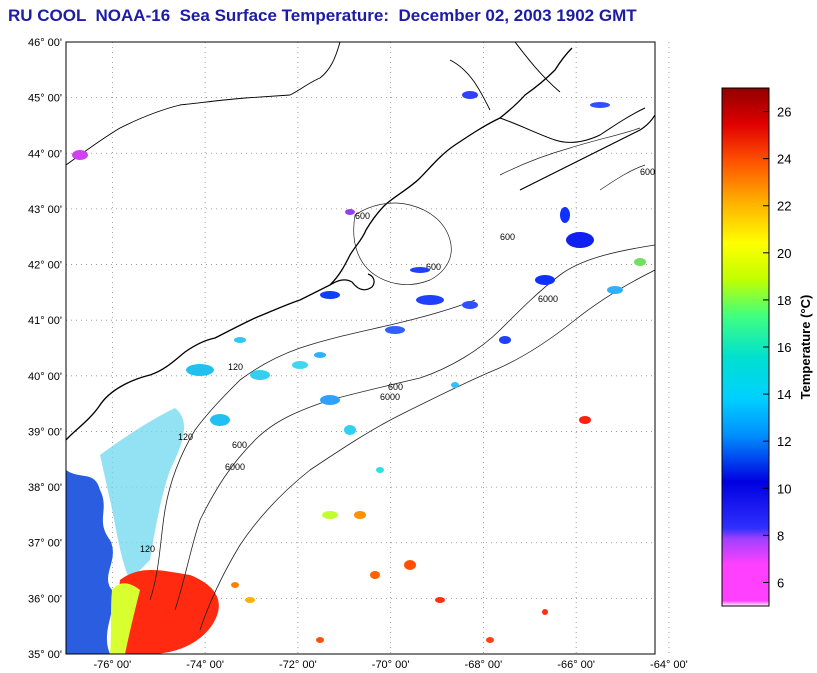 The height and width of the screenshot is (673, 817). I want to click on isobath-label-6000c: 6000, so click(548, 299).